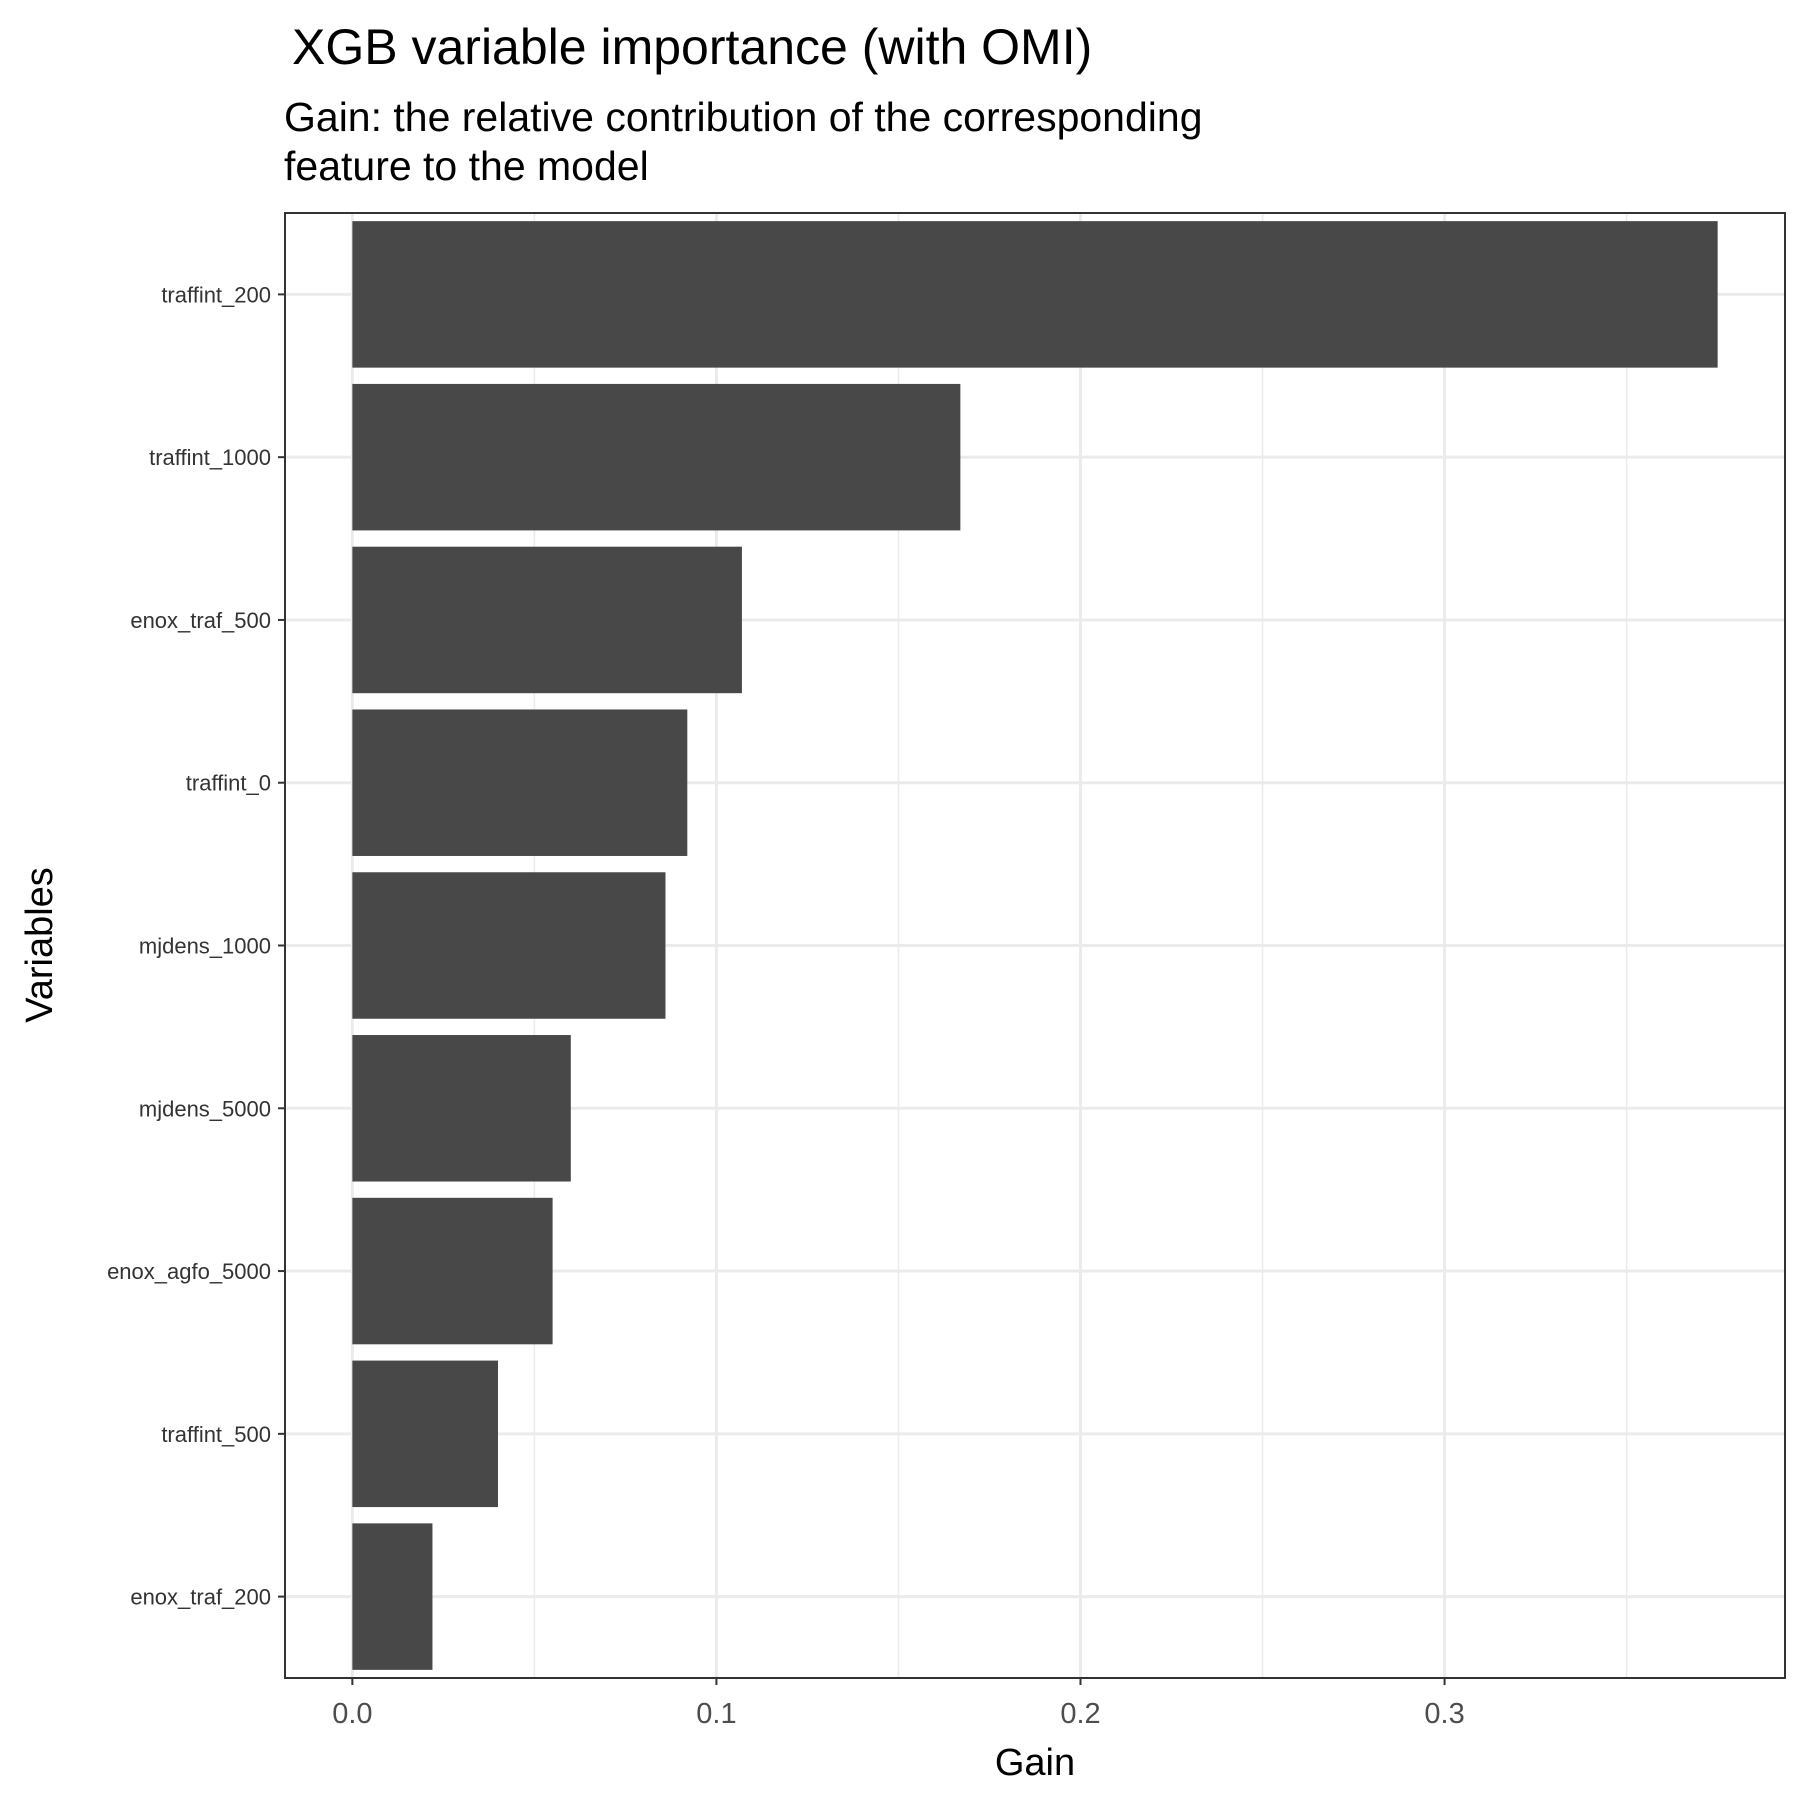 The image size is (1800, 1800). What do you see at coordinates (466, 166) in the screenshot?
I see `chart-subtitle-line-2: feature to the model` at bounding box center [466, 166].